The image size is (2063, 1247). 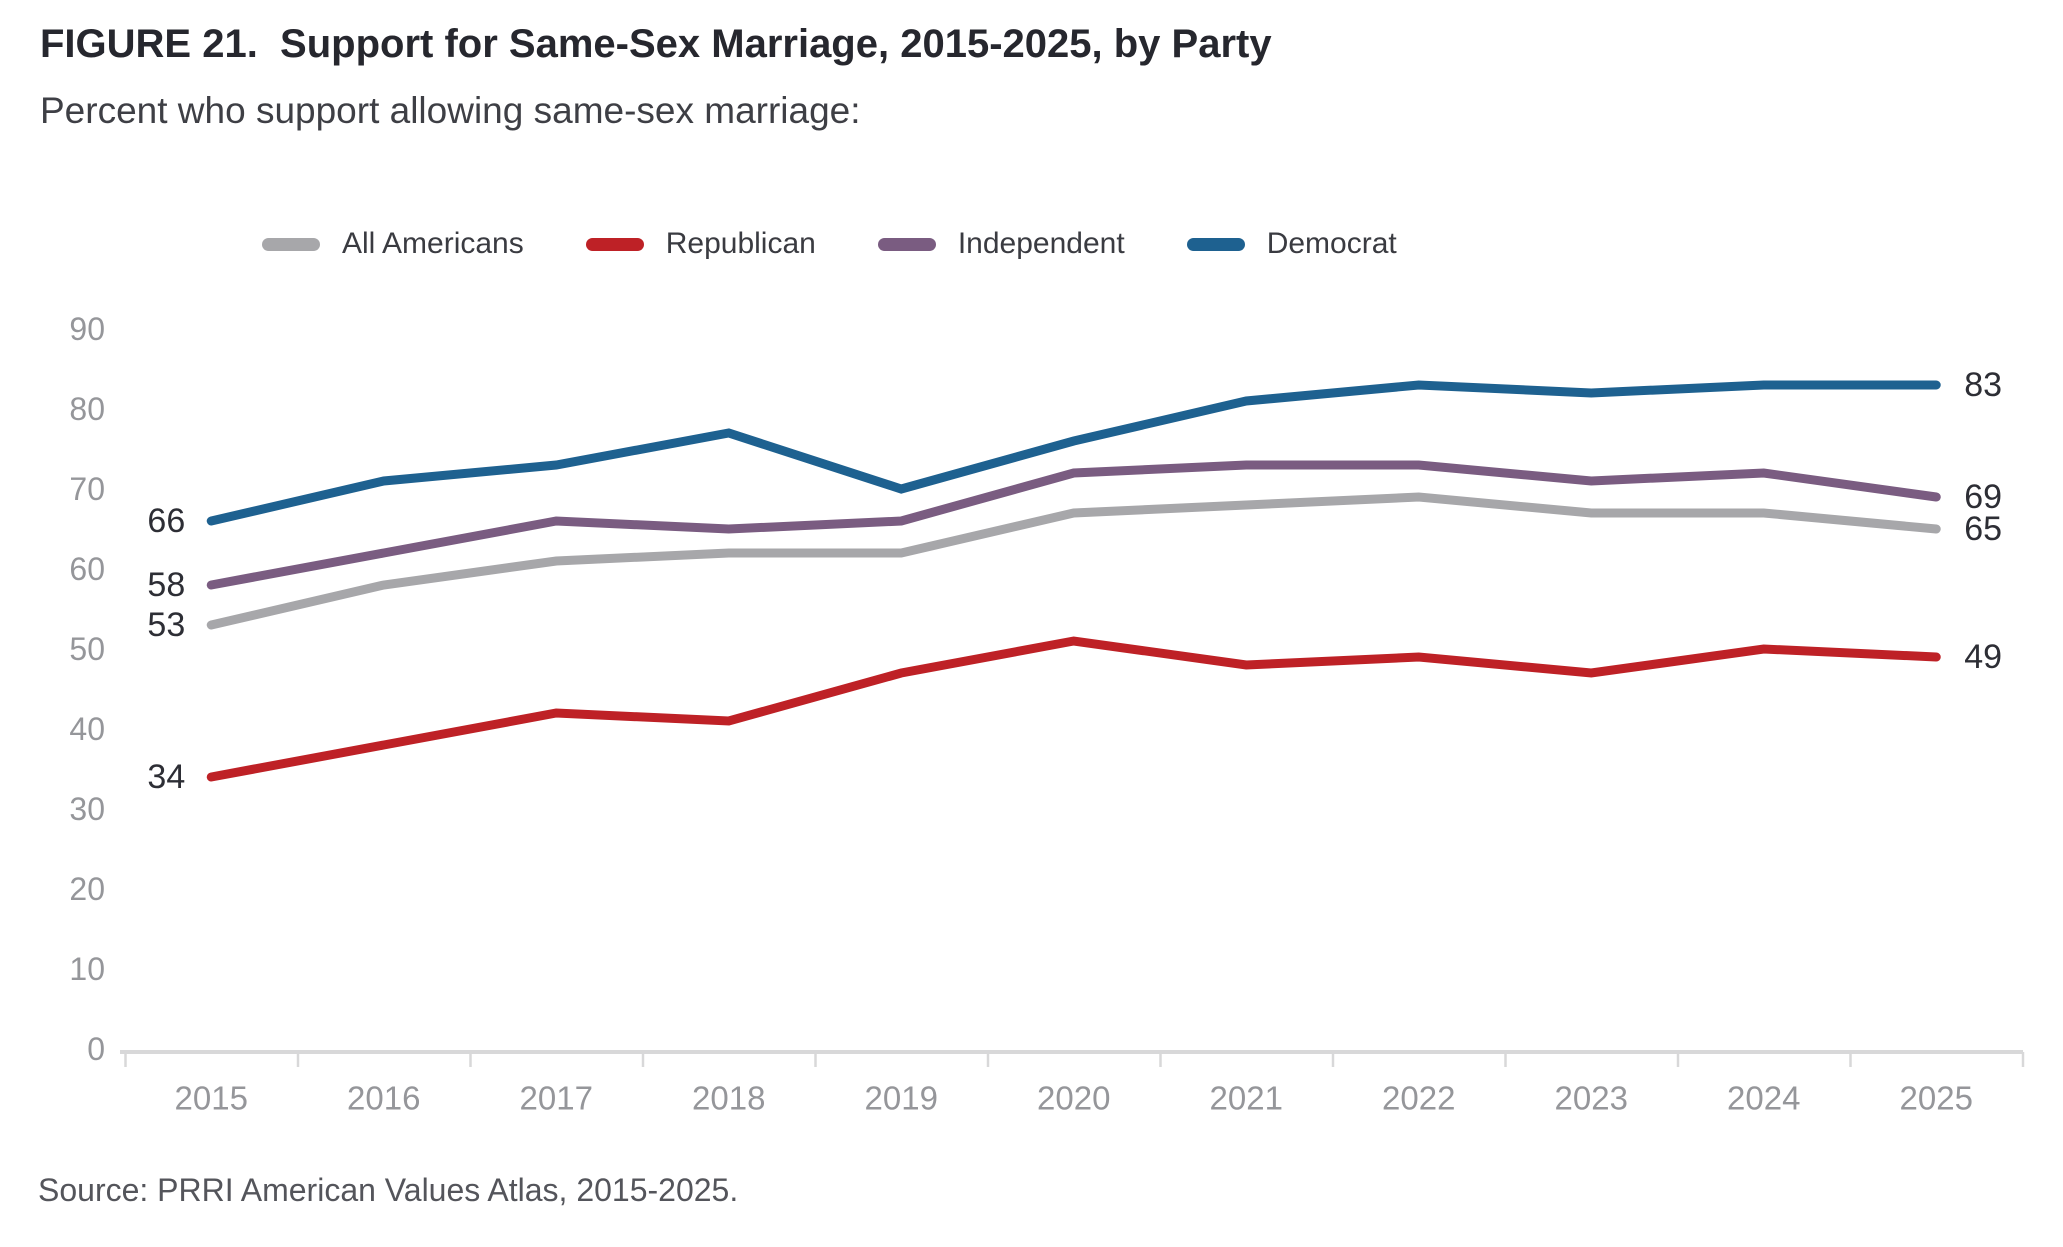 What do you see at coordinates (1073, 525) in the screenshot?
I see `series-line-independent` at bounding box center [1073, 525].